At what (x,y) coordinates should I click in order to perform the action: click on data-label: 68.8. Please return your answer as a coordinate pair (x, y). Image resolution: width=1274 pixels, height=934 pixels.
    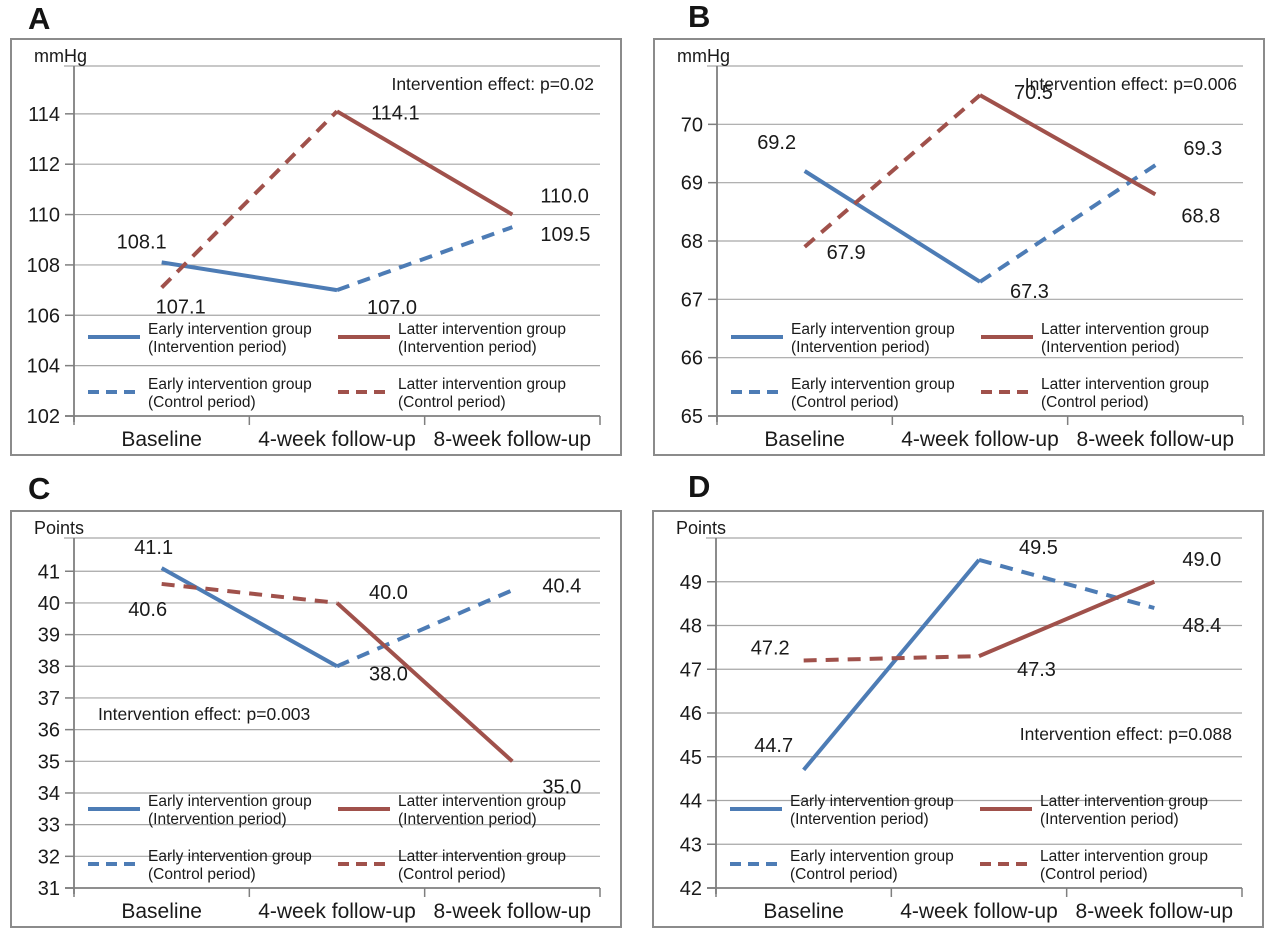
    Looking at the image, I should click on (1200, 216).